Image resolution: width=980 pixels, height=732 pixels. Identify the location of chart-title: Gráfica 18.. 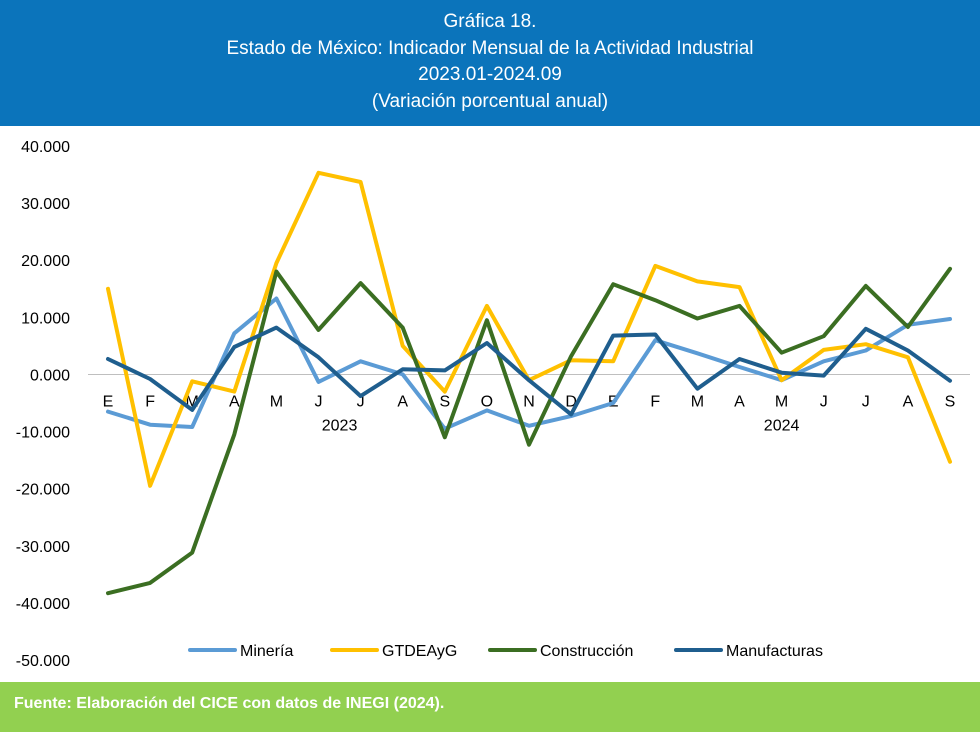
(490, 21).